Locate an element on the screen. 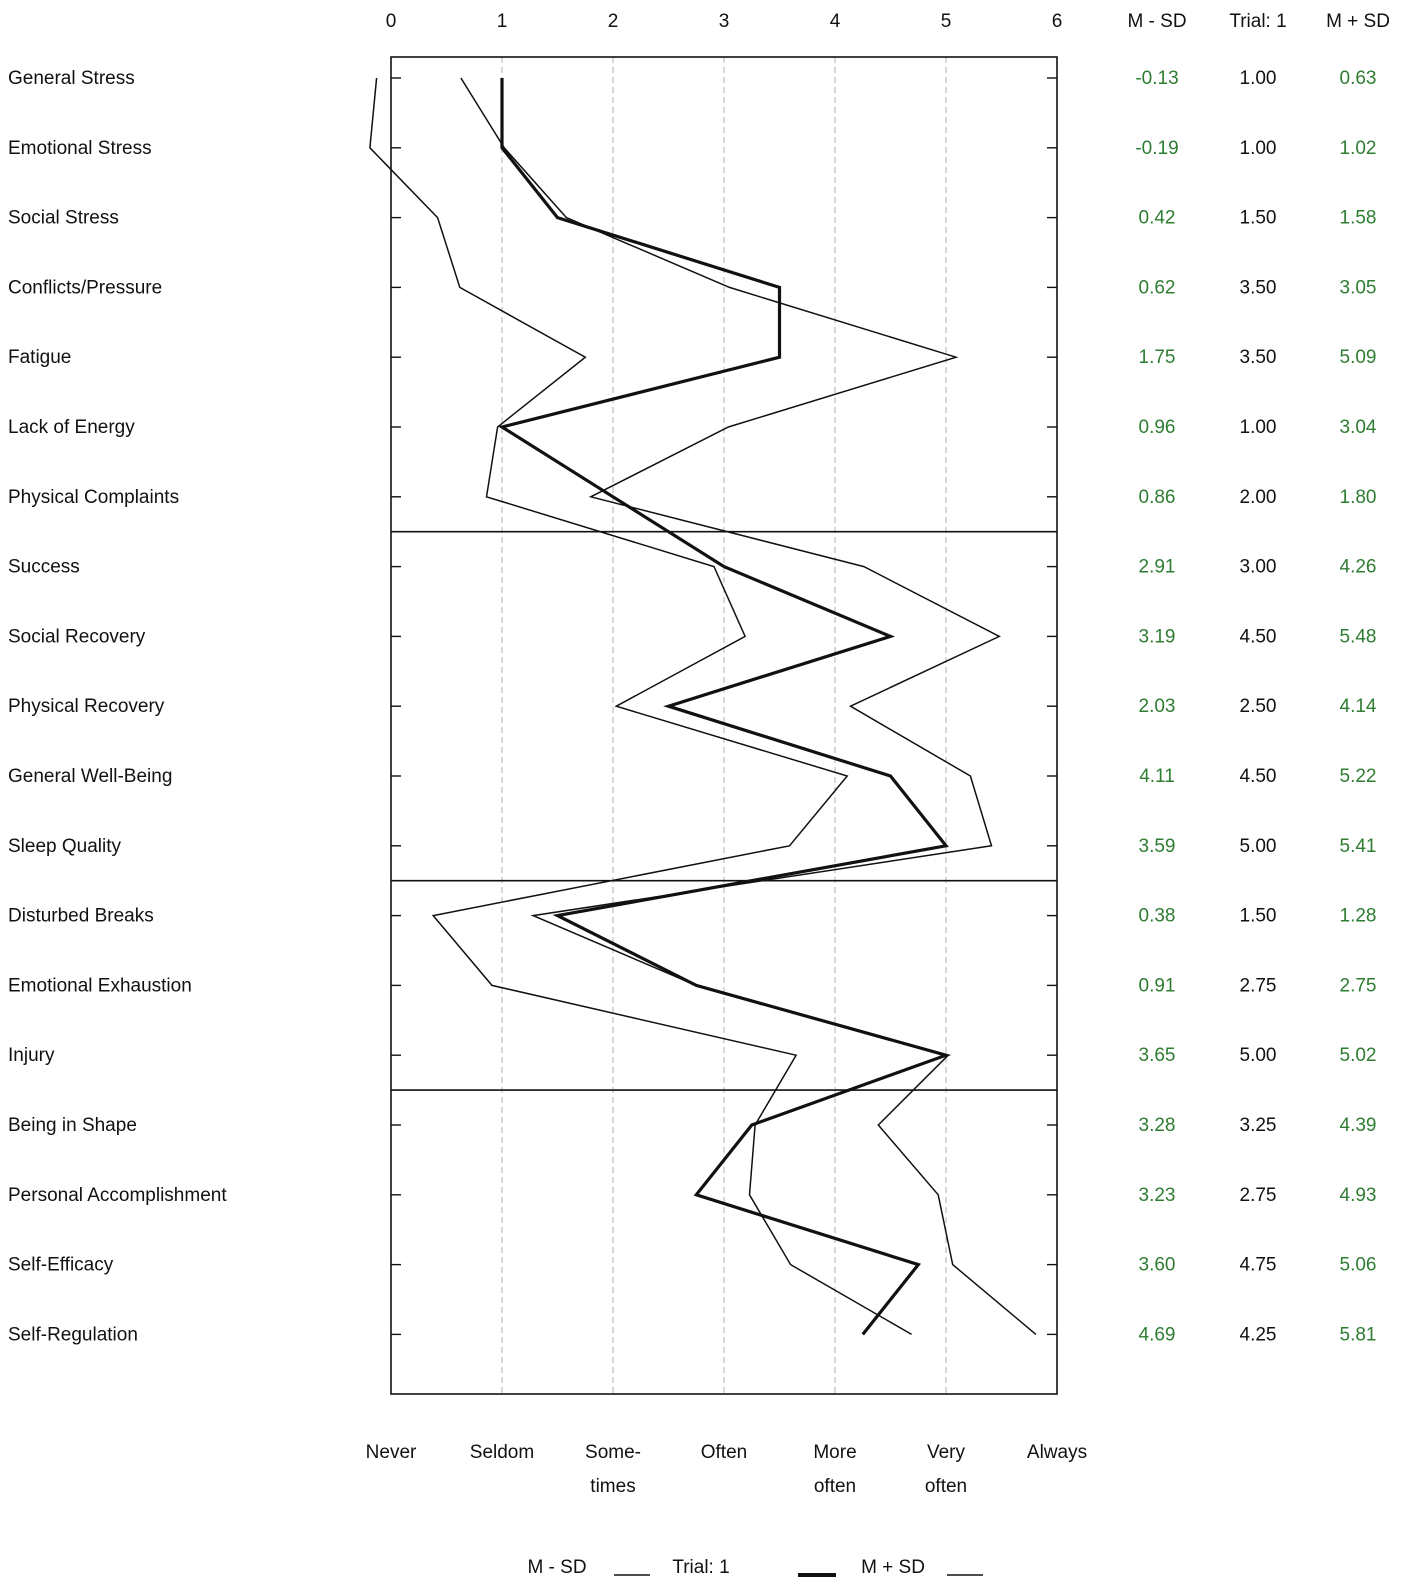 The width and height of the screenshot is (1403, 1582). category-label: Personal Accomplishment is located at coordinates (117, 1195).